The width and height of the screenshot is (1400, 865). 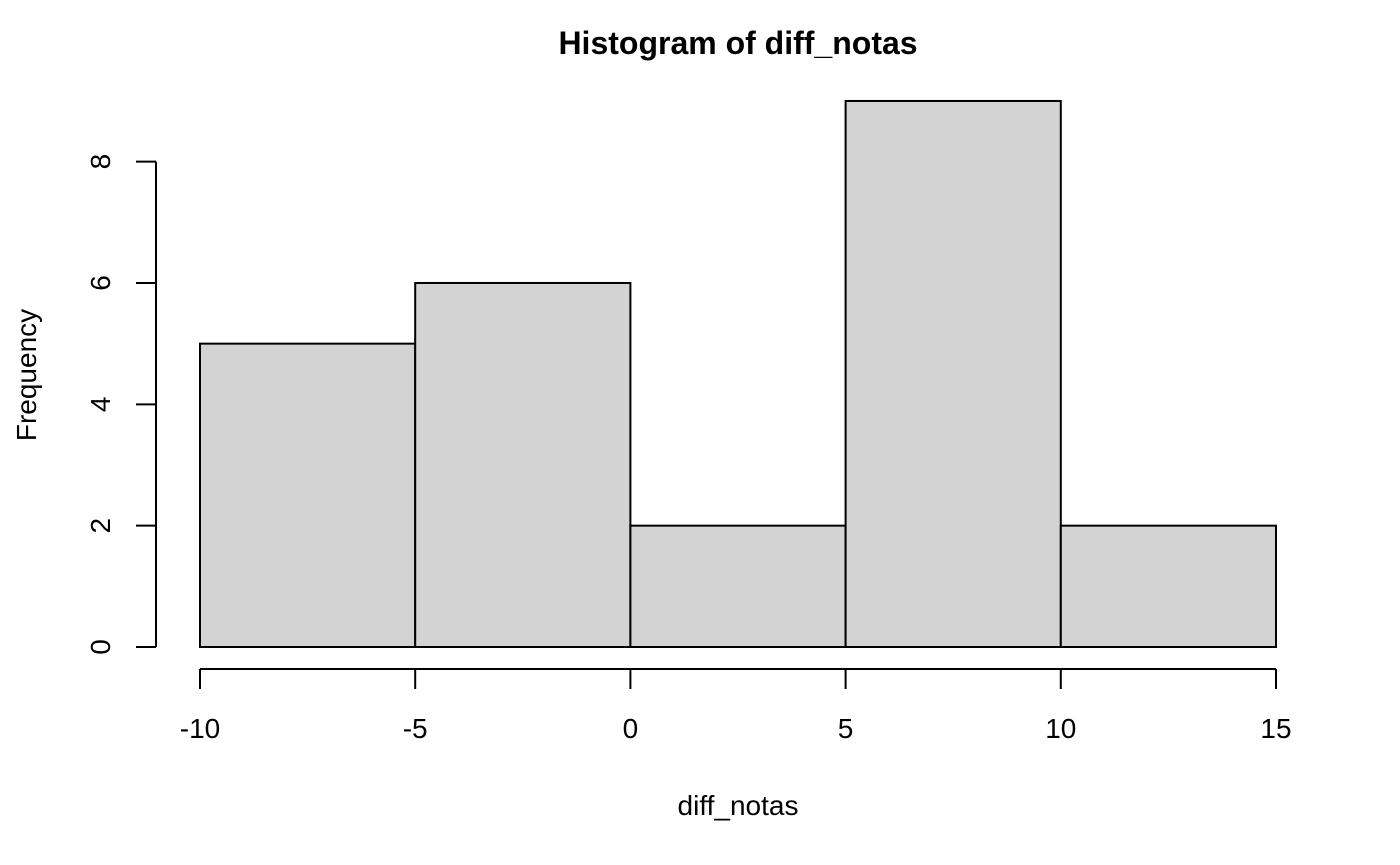 What do you see at coordinates (100, 283) in the screenshot?
I see `y-tick-label: 6` at bounding box center [100, 283].